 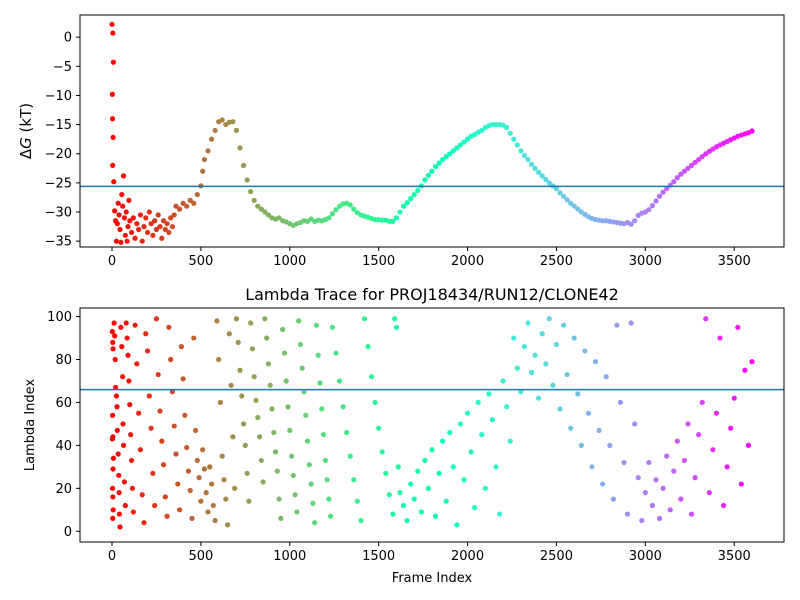 I want to click on x-tick-label: 1500, so click(x=378, y=556).